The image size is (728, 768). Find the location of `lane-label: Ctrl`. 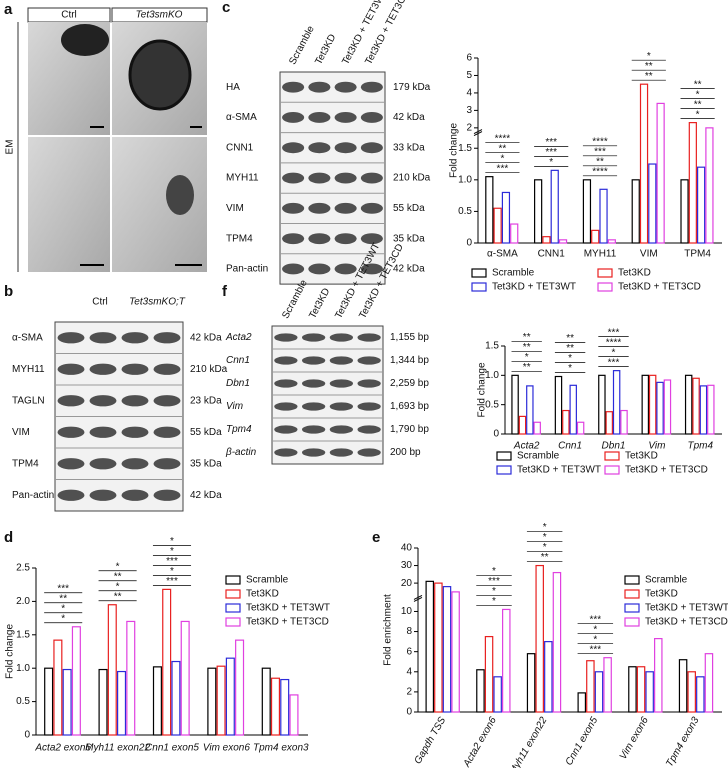

lane-label: Ctrl is located at coordinates (100, 302).